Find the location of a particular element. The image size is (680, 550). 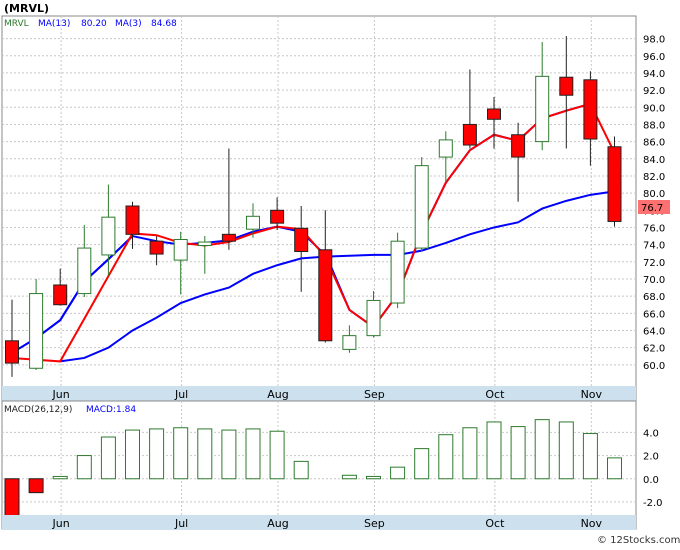

month-label: Jul is located at coordinates (181, 394).